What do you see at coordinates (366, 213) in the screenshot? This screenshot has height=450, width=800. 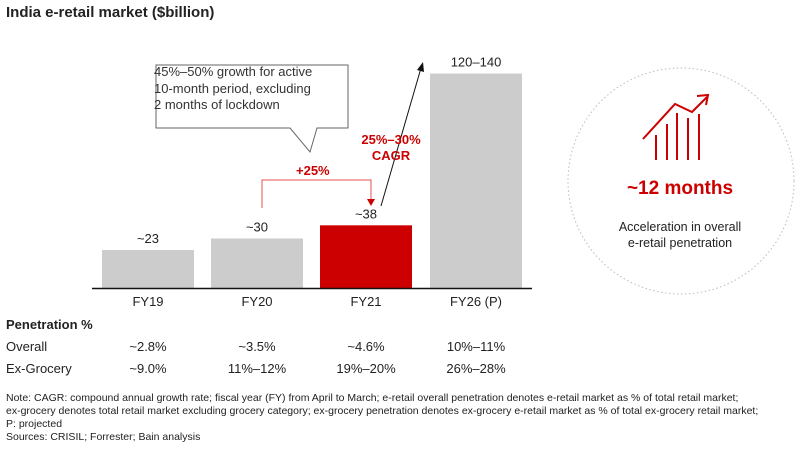 I see `data-label: ~38` at bounding box center [366, 213].